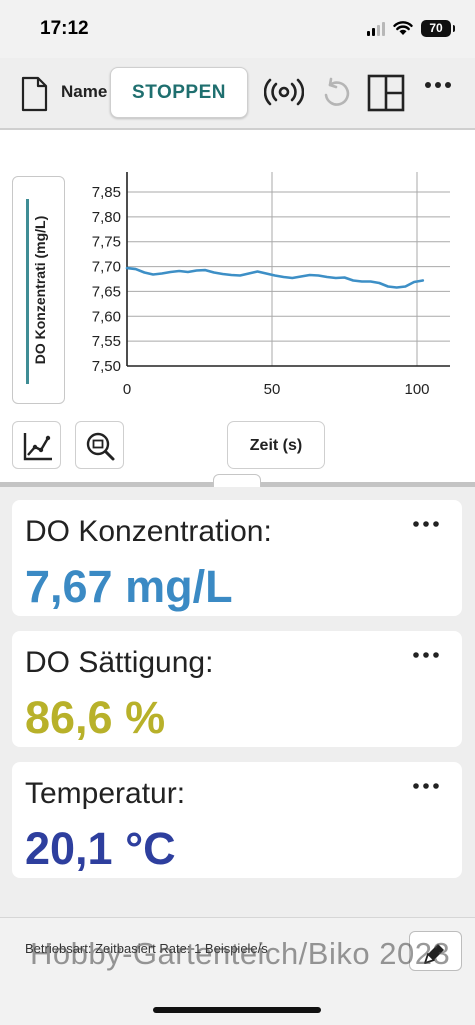 The height and width of the screenshot is (1025, 475). Describe the element at coordinates (336, 93) in the screenshot. I see `undo-icon` at that location.